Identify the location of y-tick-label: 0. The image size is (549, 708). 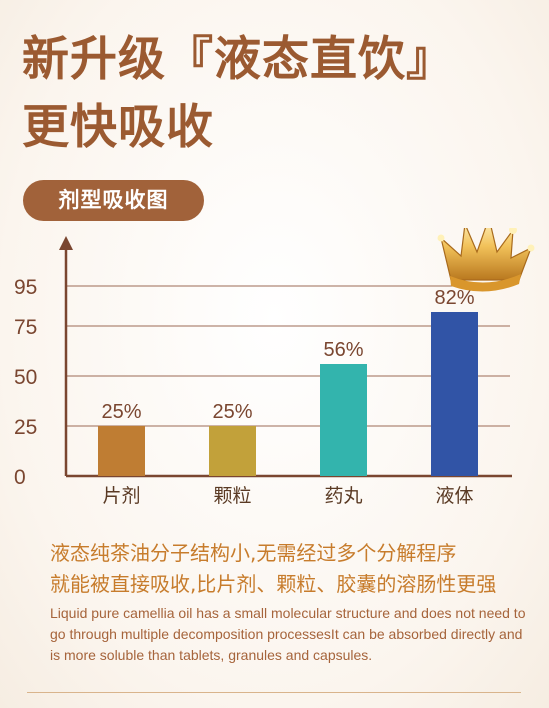
(20, 477).